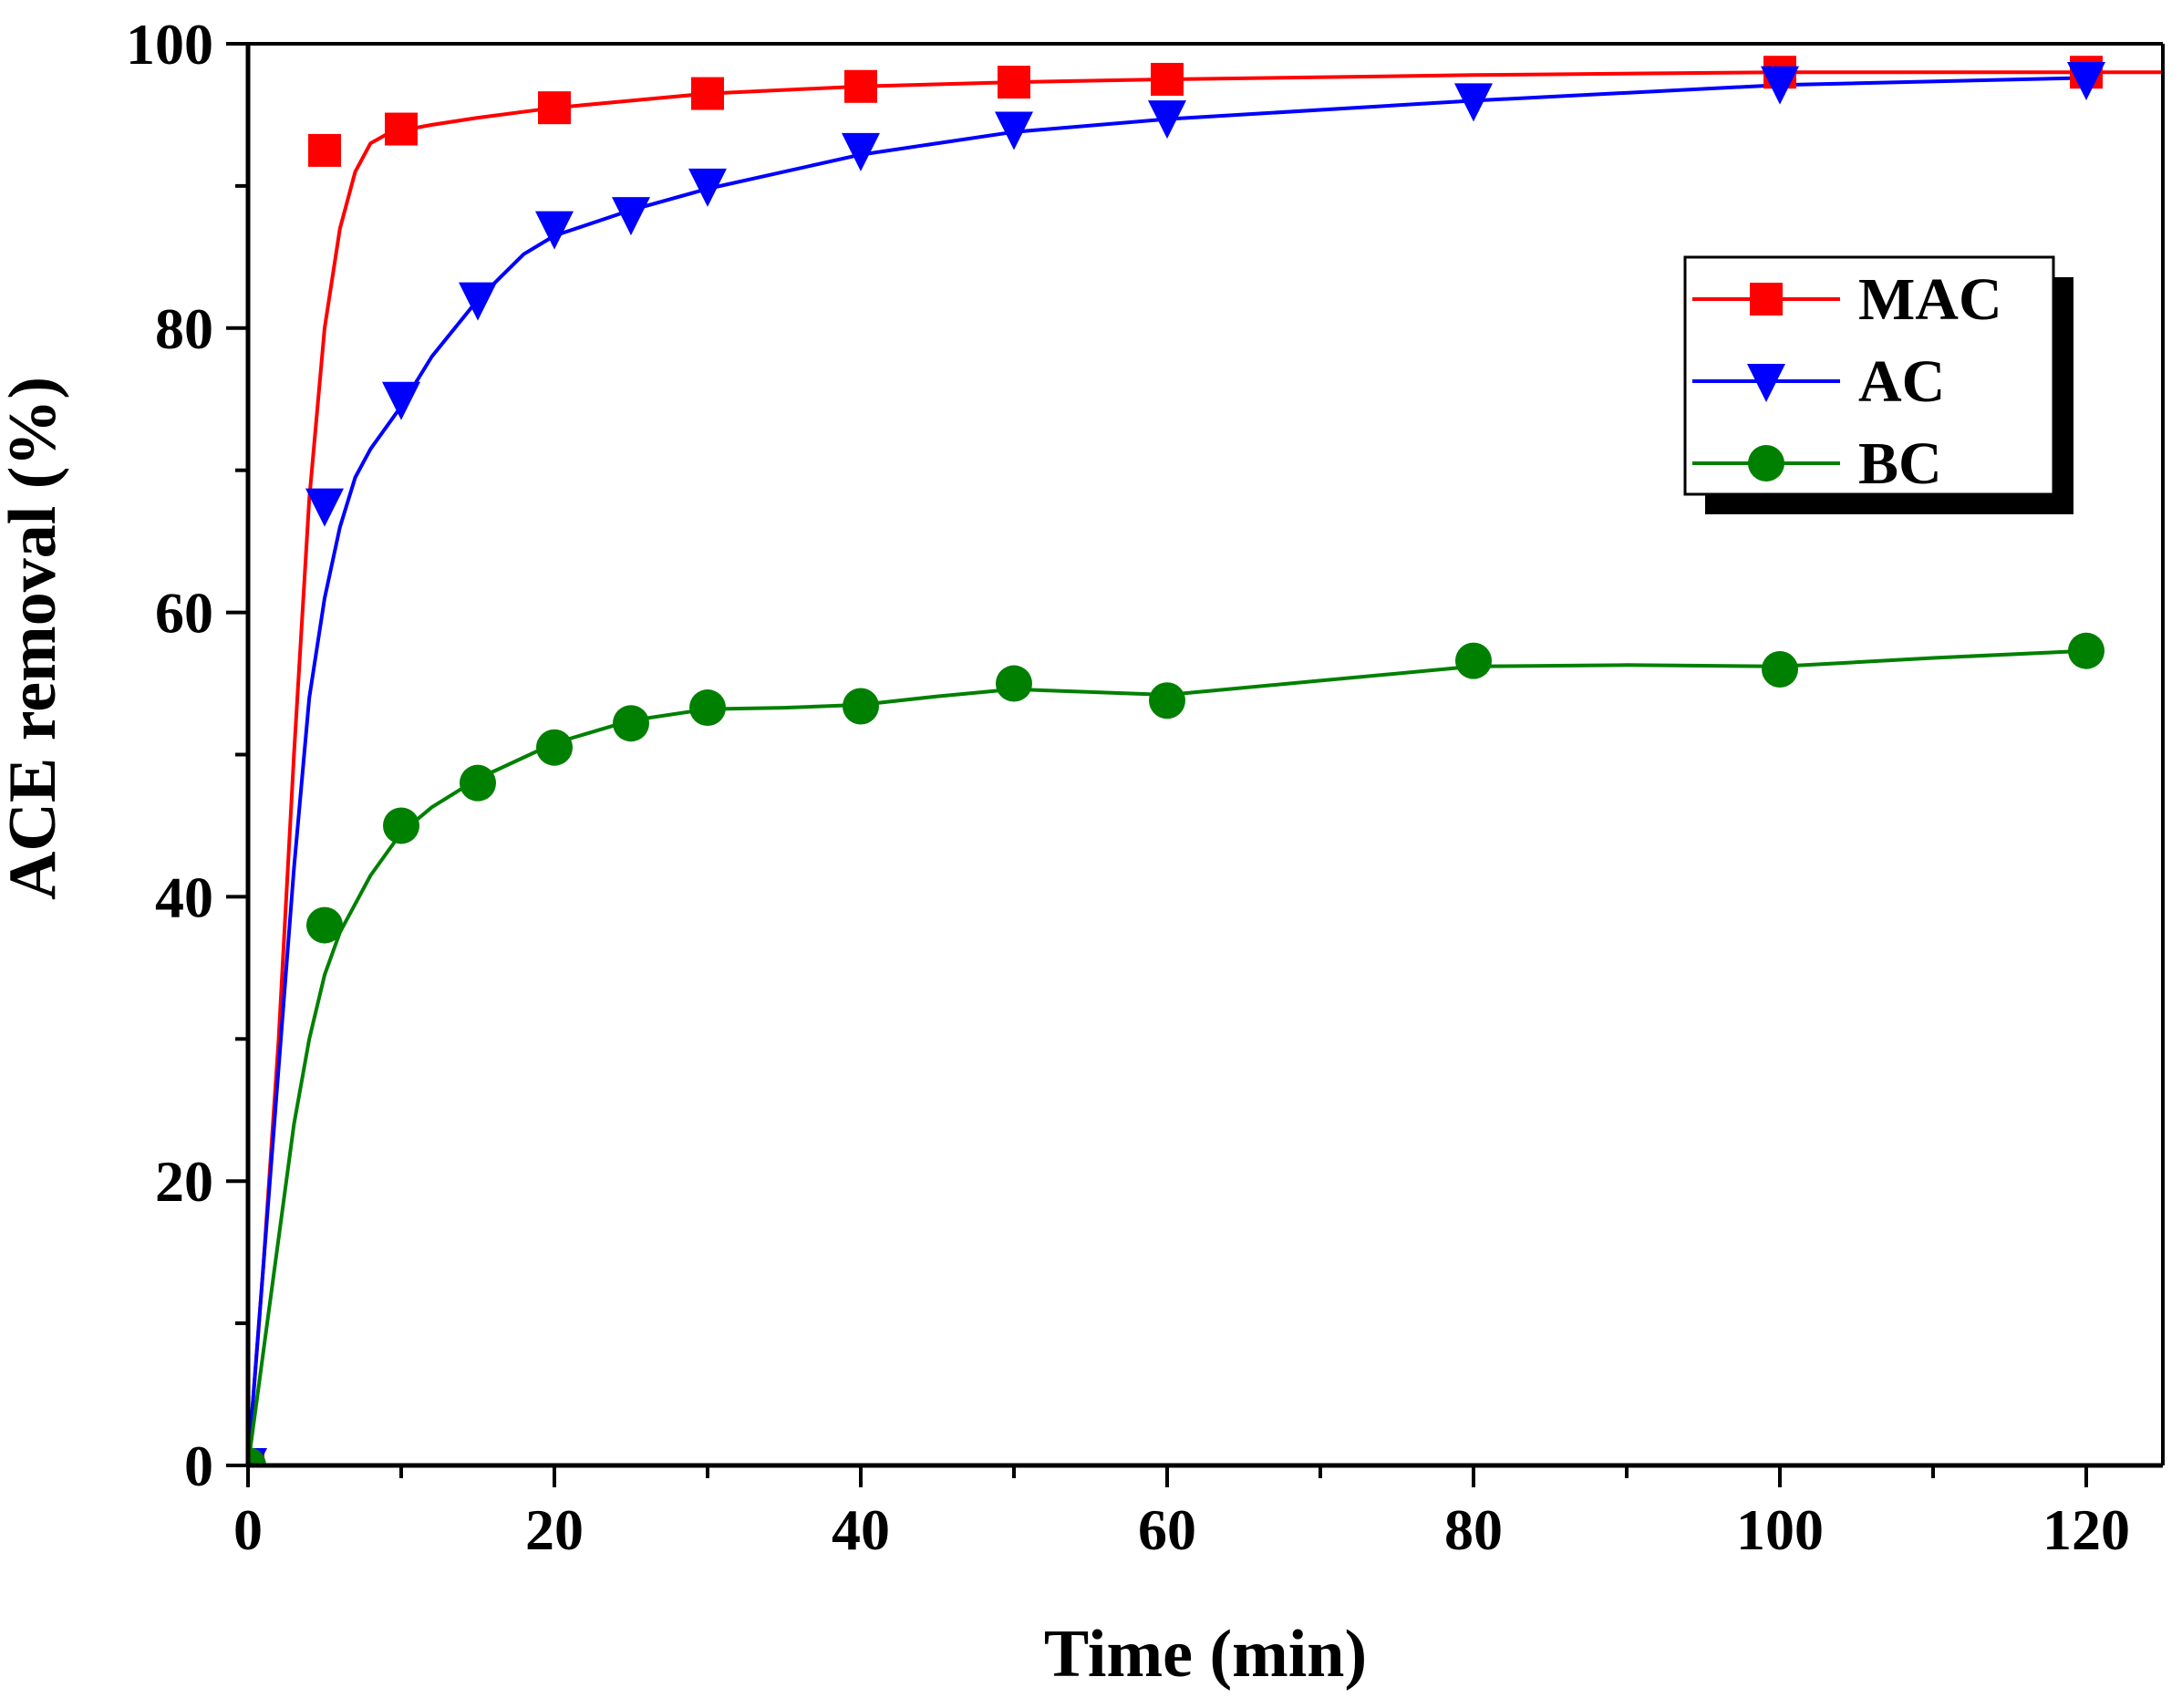 The height and width of the screenshot is (1708, 2182). What do you see at coordinates (1206, 1654) in the screenshot?
I see `x-axis-title: Time (min)` at bounding box center [1206, 1654].